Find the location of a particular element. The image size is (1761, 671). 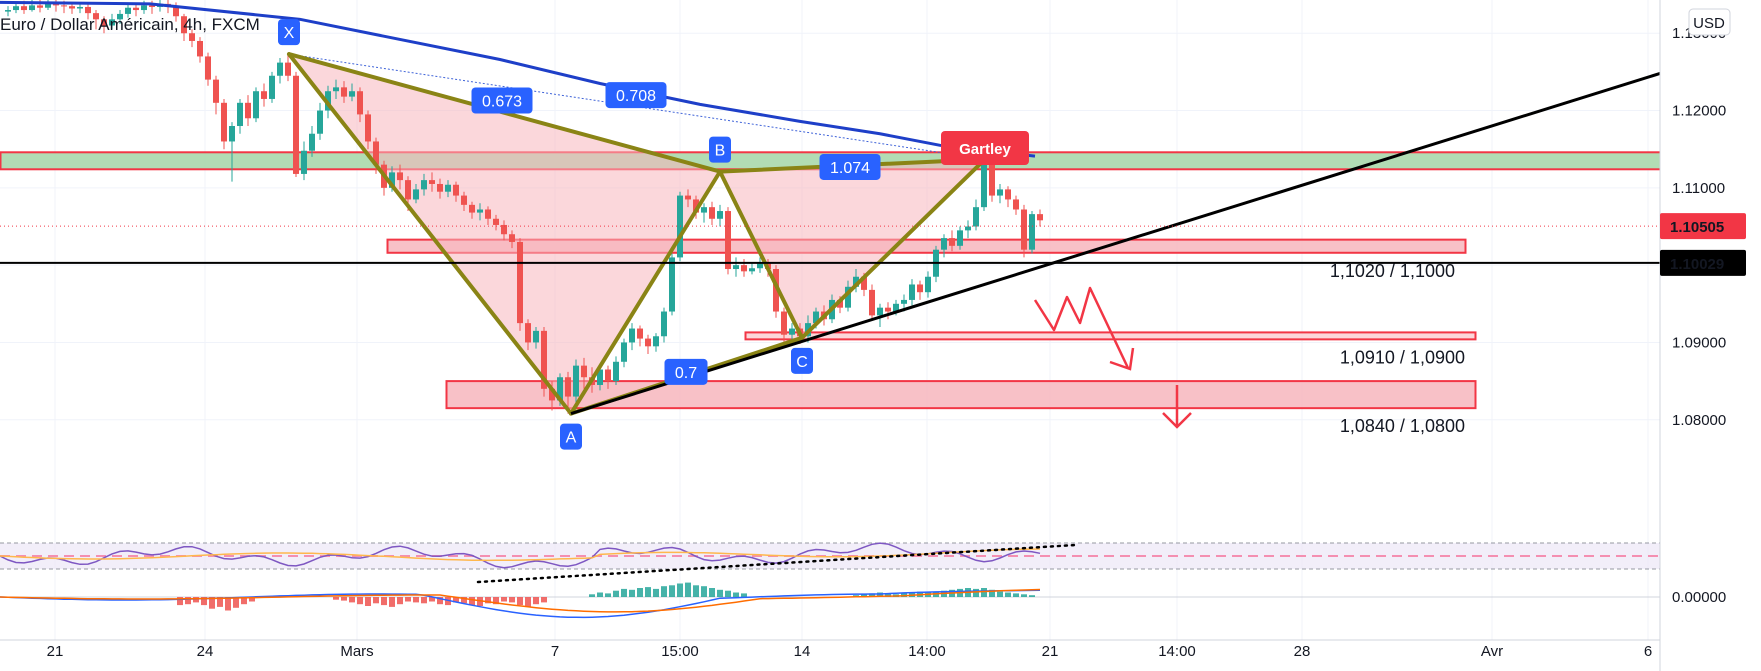

ratio-label: 1.074 is located at coordinates (850, 168).